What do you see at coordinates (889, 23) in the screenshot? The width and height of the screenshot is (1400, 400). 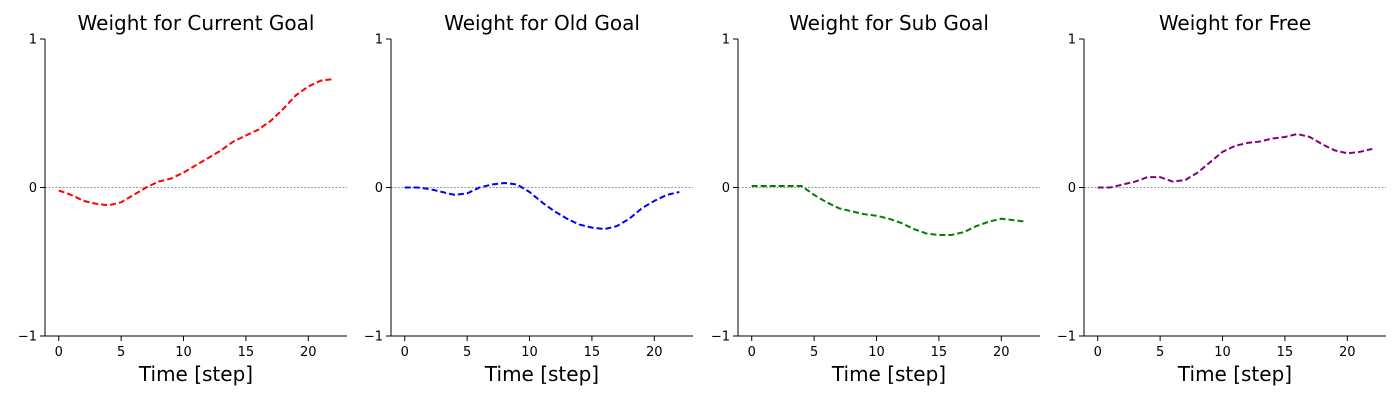 I see `chart-title: Weight for Sub Goal` at bounding box center [889, 23].